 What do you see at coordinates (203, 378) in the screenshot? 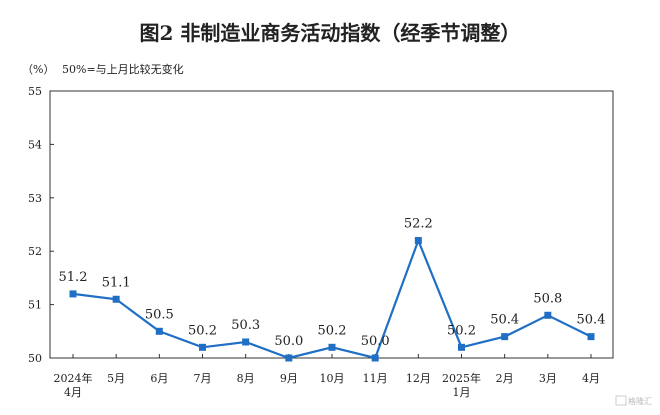
I see `x-tick-label: 7月` at bounding box center [203, 378].